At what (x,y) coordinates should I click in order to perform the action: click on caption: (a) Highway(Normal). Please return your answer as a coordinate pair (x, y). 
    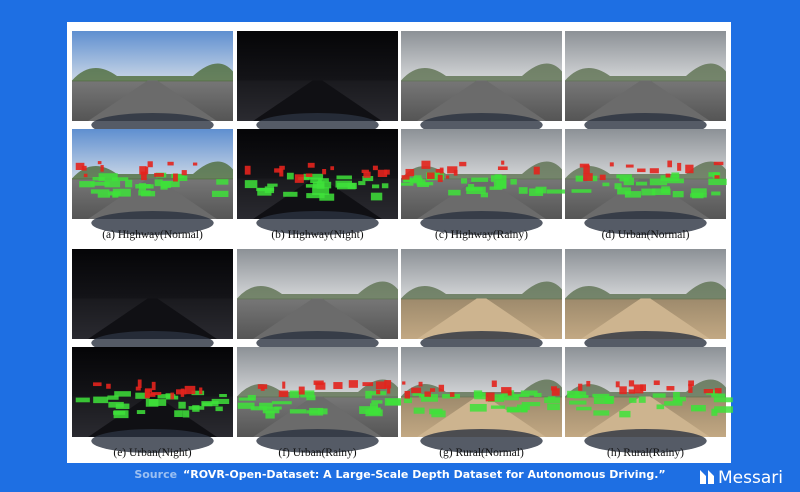
    Looking at the image, I should click on (152, 235).